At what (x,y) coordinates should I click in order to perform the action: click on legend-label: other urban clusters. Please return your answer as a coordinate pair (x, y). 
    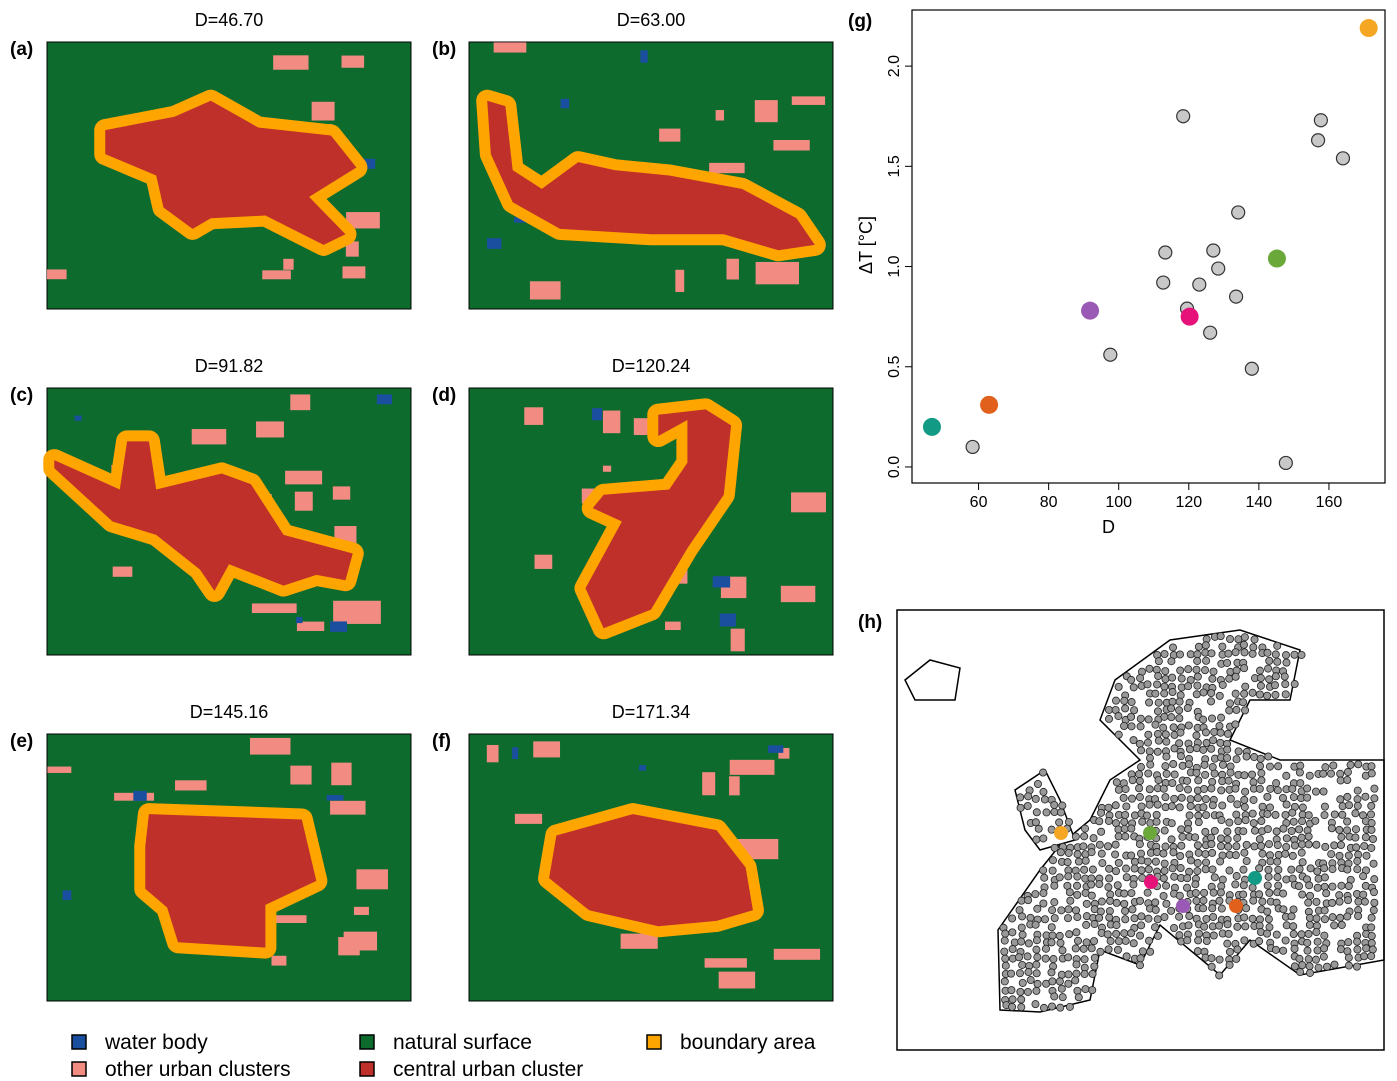
    Looking at the image, I should click on (198, 1069).